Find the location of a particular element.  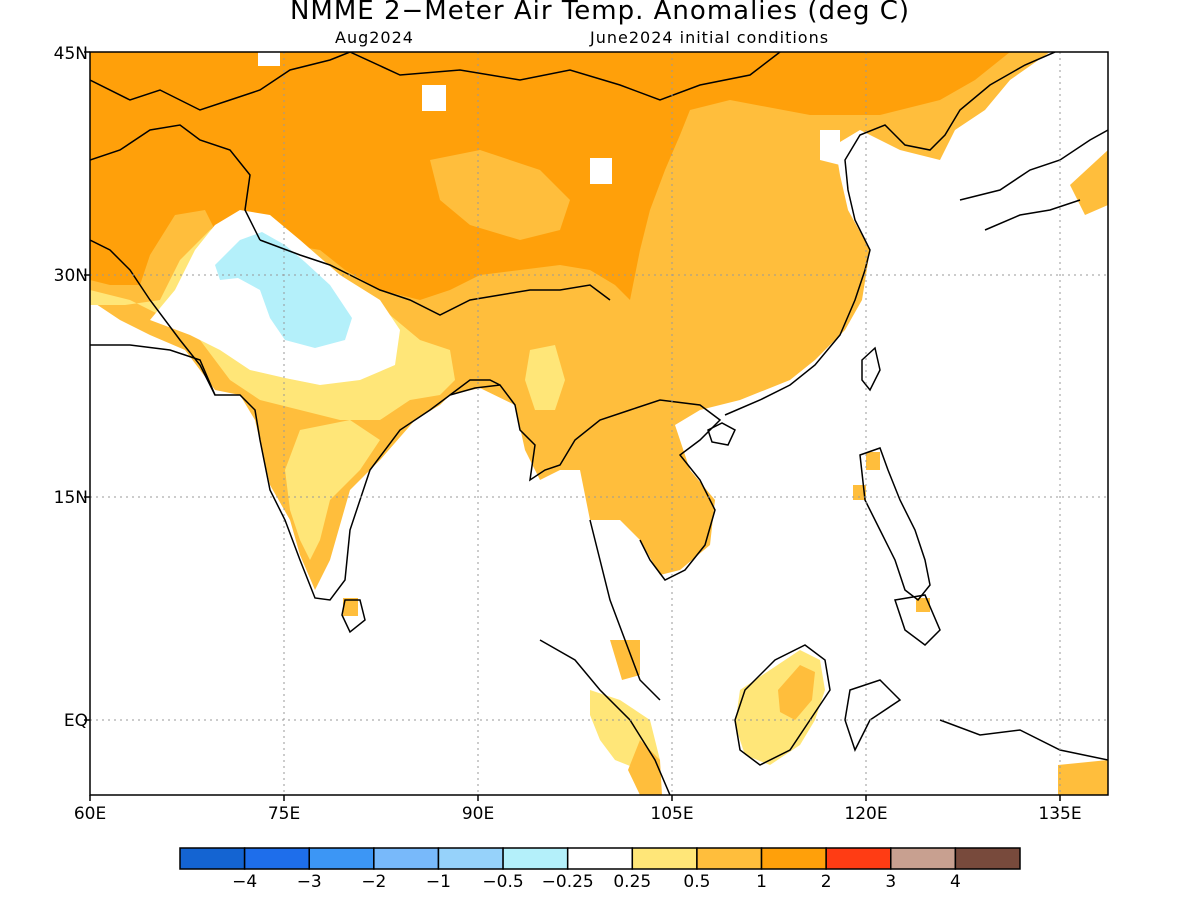

colorbar-label-5: −0.25 is located at coordinates (567, 882).